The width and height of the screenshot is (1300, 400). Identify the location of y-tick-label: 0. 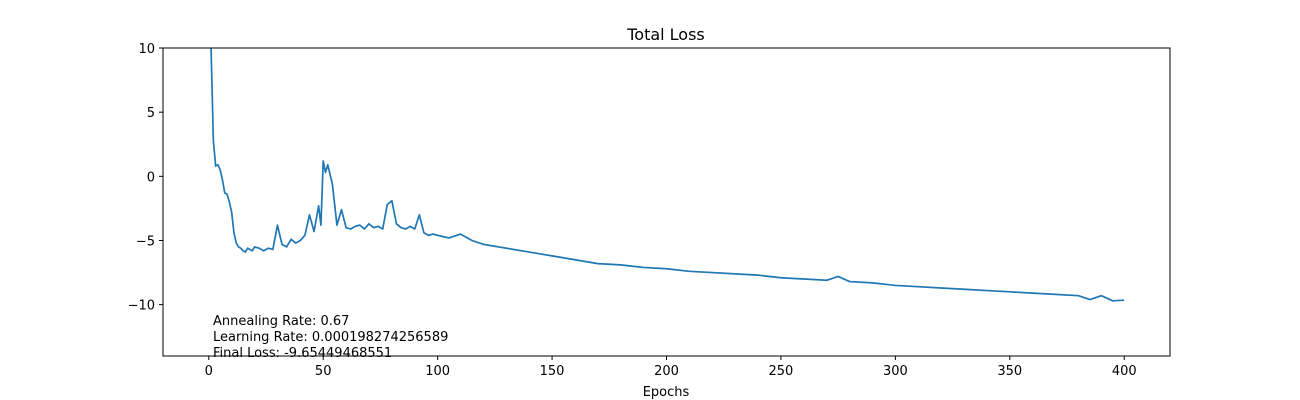
(151, 177).